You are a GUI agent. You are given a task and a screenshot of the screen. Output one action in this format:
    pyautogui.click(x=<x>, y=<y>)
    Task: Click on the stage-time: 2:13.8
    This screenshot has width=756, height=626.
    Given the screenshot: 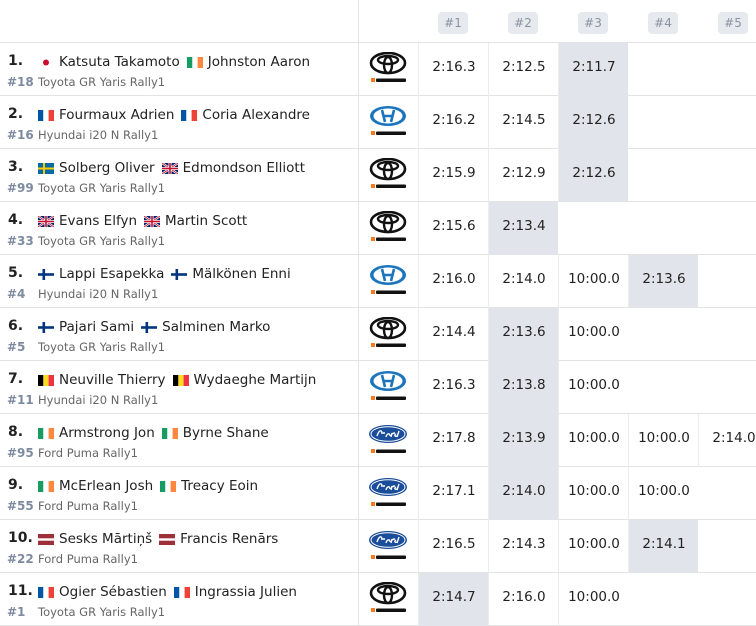 What is the action you would take?
    pyautogui.click(x=524, y=385)
    